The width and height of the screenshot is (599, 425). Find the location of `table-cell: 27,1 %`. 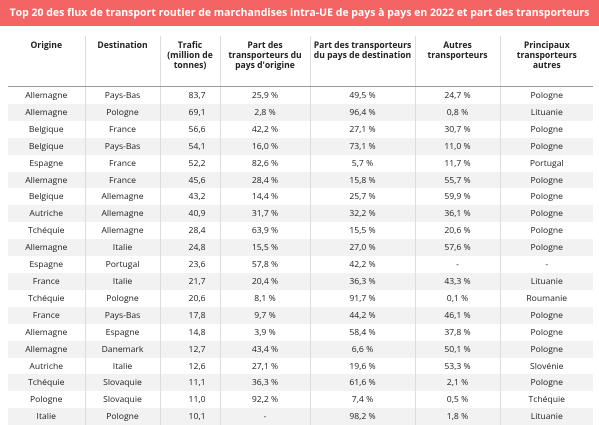

table-cell: 27,1 % is located at coordinates (265, 366).